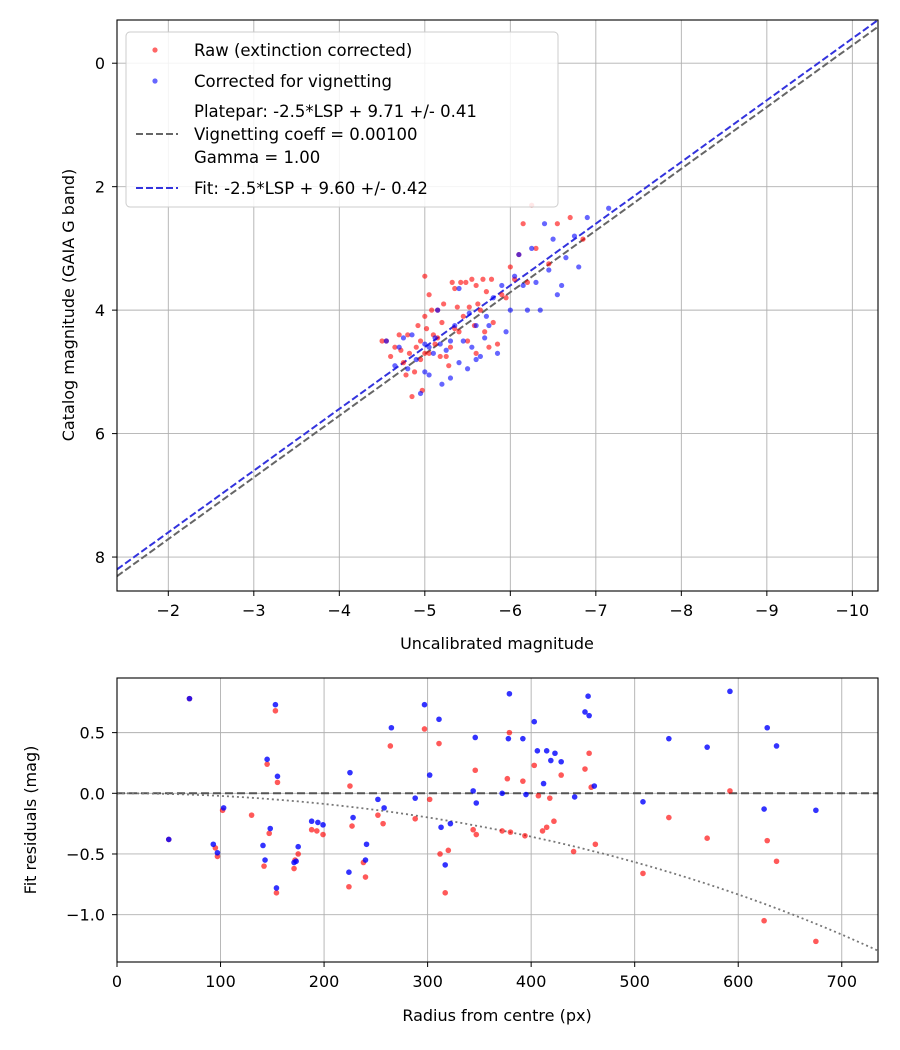 Image resolution: width=900 pixels, height=1050 pixels. I want to click on top-y-tick-label: 8, so click(100, 557).